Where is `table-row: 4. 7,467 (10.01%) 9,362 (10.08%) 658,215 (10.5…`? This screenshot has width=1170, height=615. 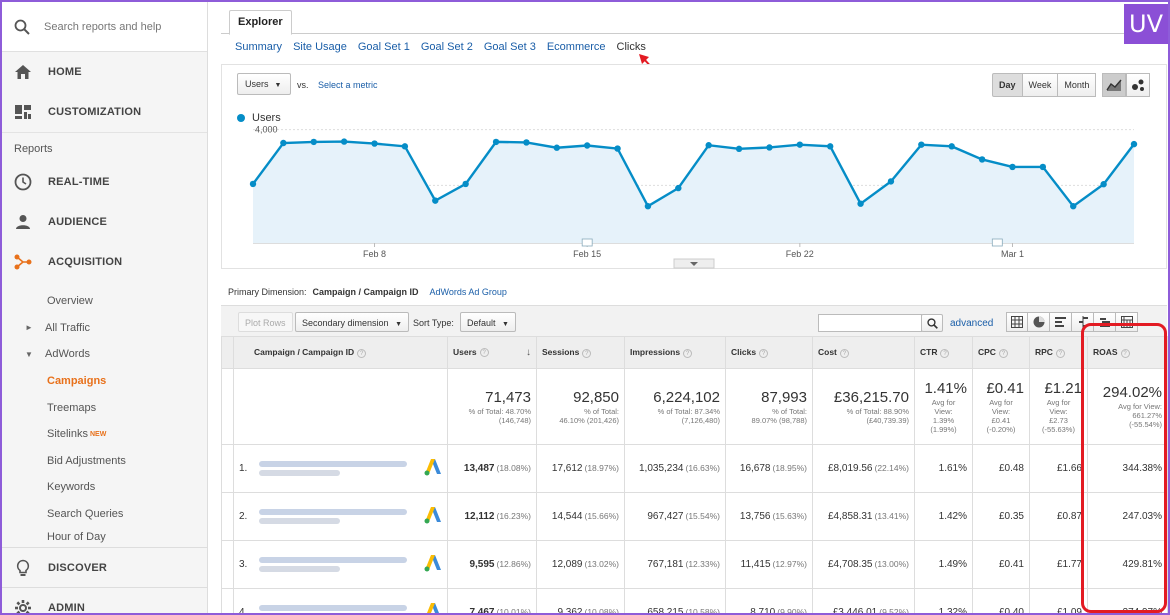 table-row: 4. 7,467 (10.01%) 9,362 (10.08%) 658,215 (10.5… is located at coordinates (694, 601).